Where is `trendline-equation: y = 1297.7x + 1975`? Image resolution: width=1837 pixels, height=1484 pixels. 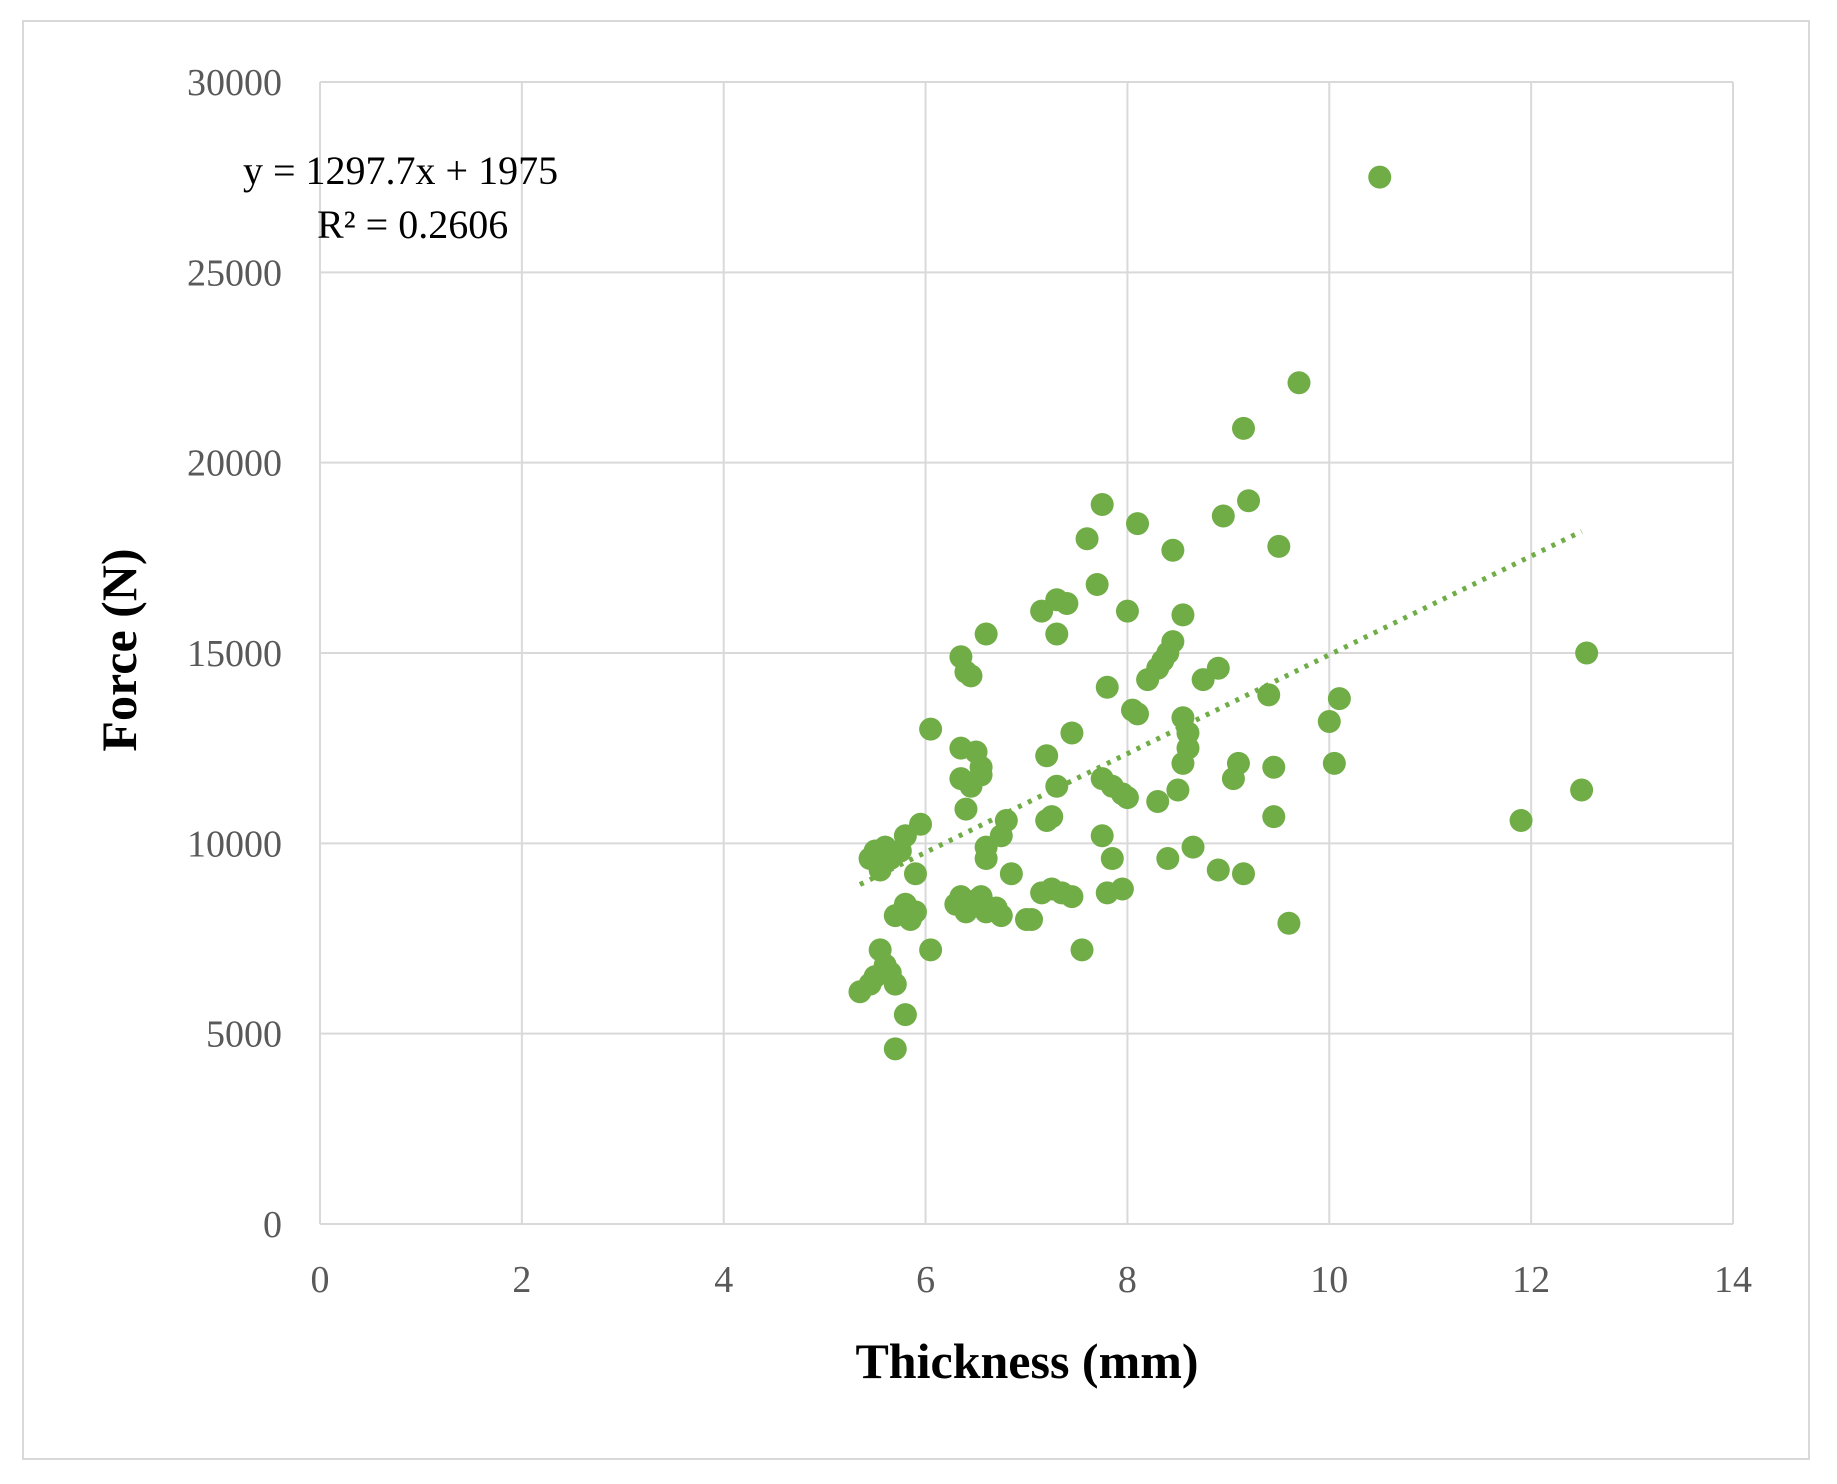
trendline-equation: y = 1297.7x + 1975 is located at coordinates (400, 170).